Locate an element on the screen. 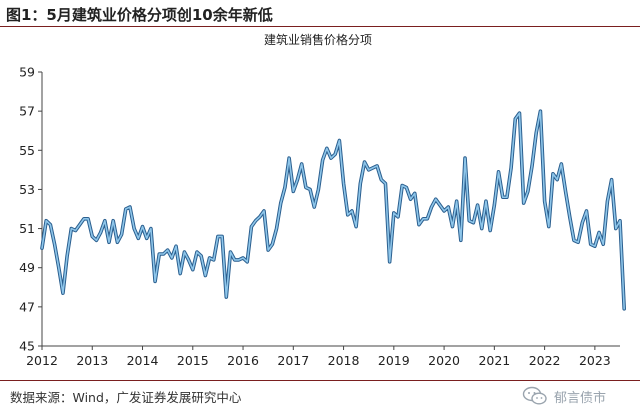 This screenshot has width=640, height=420. y-tick-label: 59 is located at coordinates (27, 72).